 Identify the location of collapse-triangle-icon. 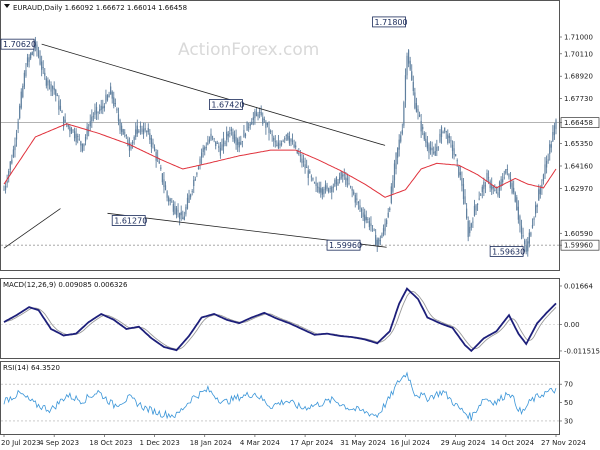
(7, 6).